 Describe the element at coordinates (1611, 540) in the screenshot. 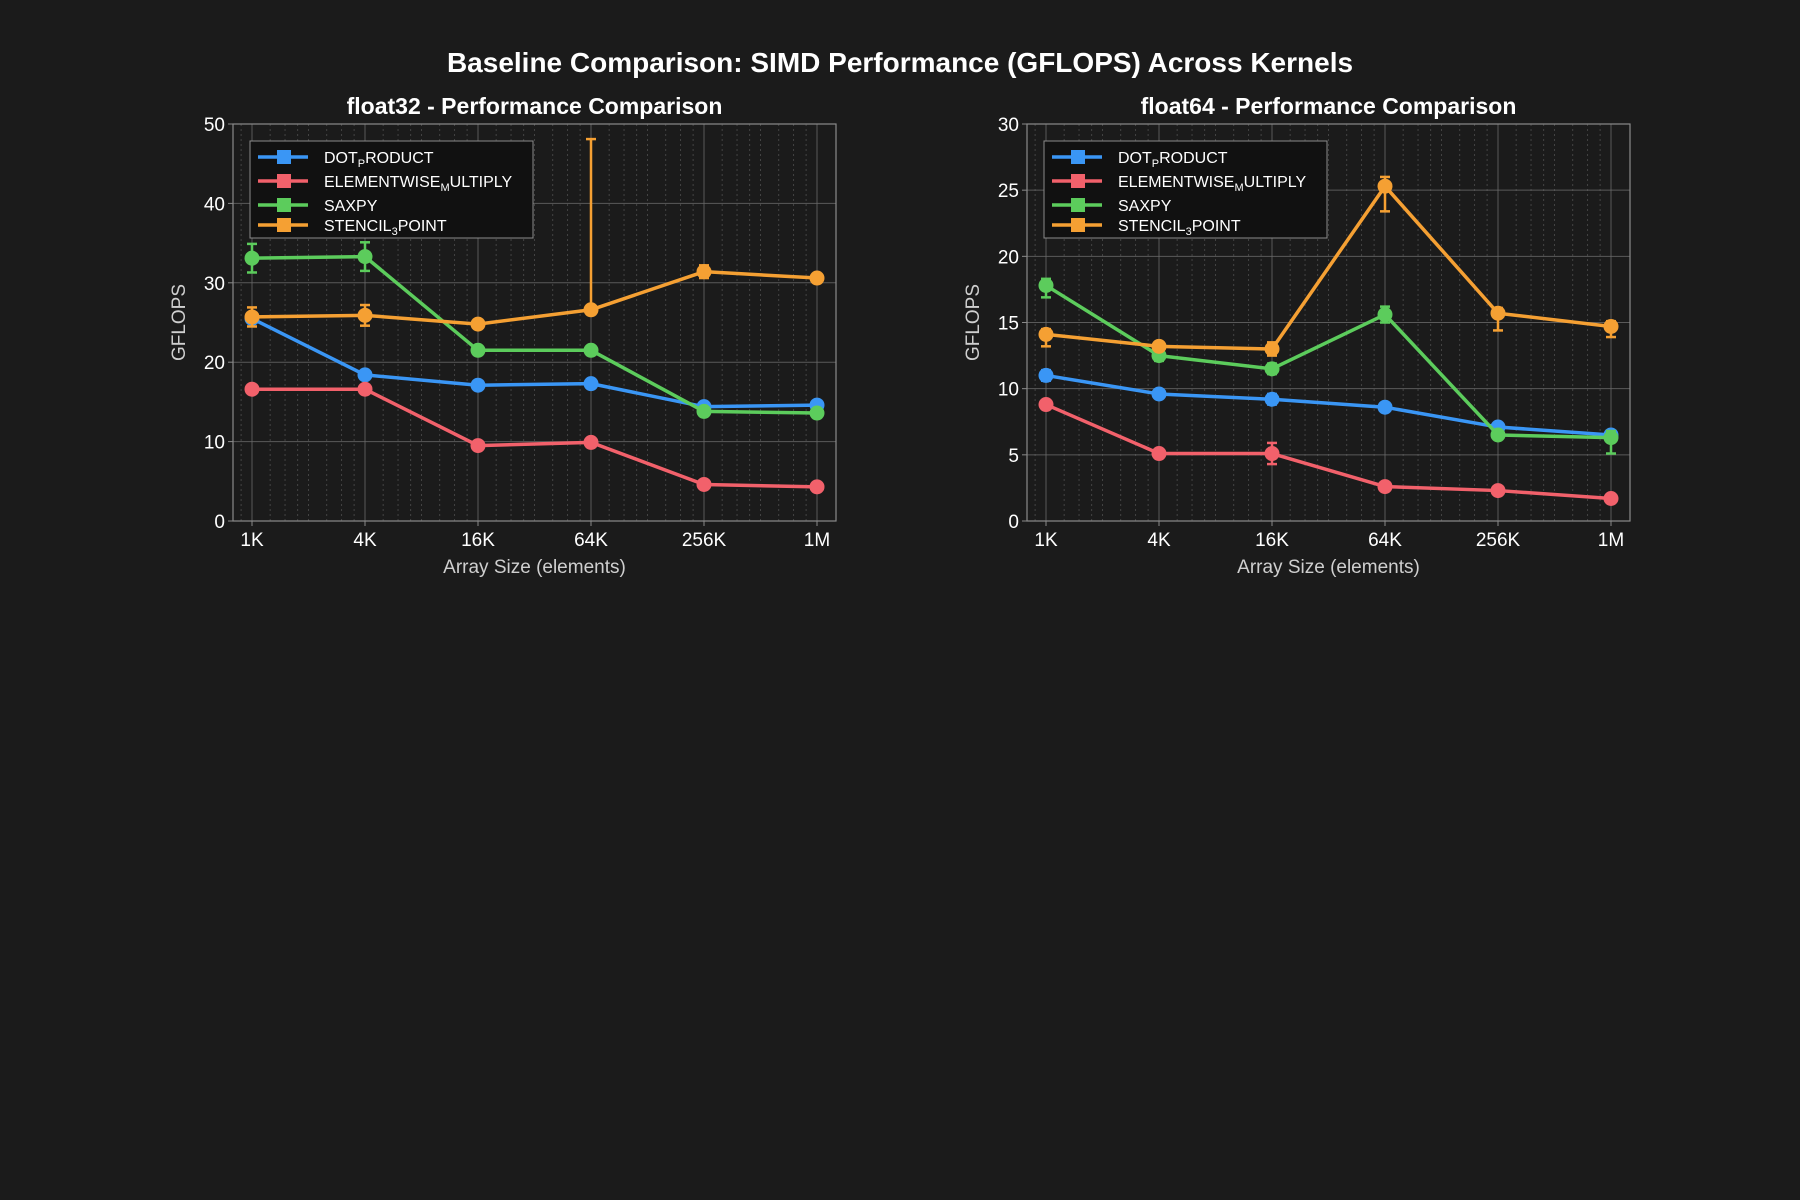

I see `x-tick-label: 1M` at that location.